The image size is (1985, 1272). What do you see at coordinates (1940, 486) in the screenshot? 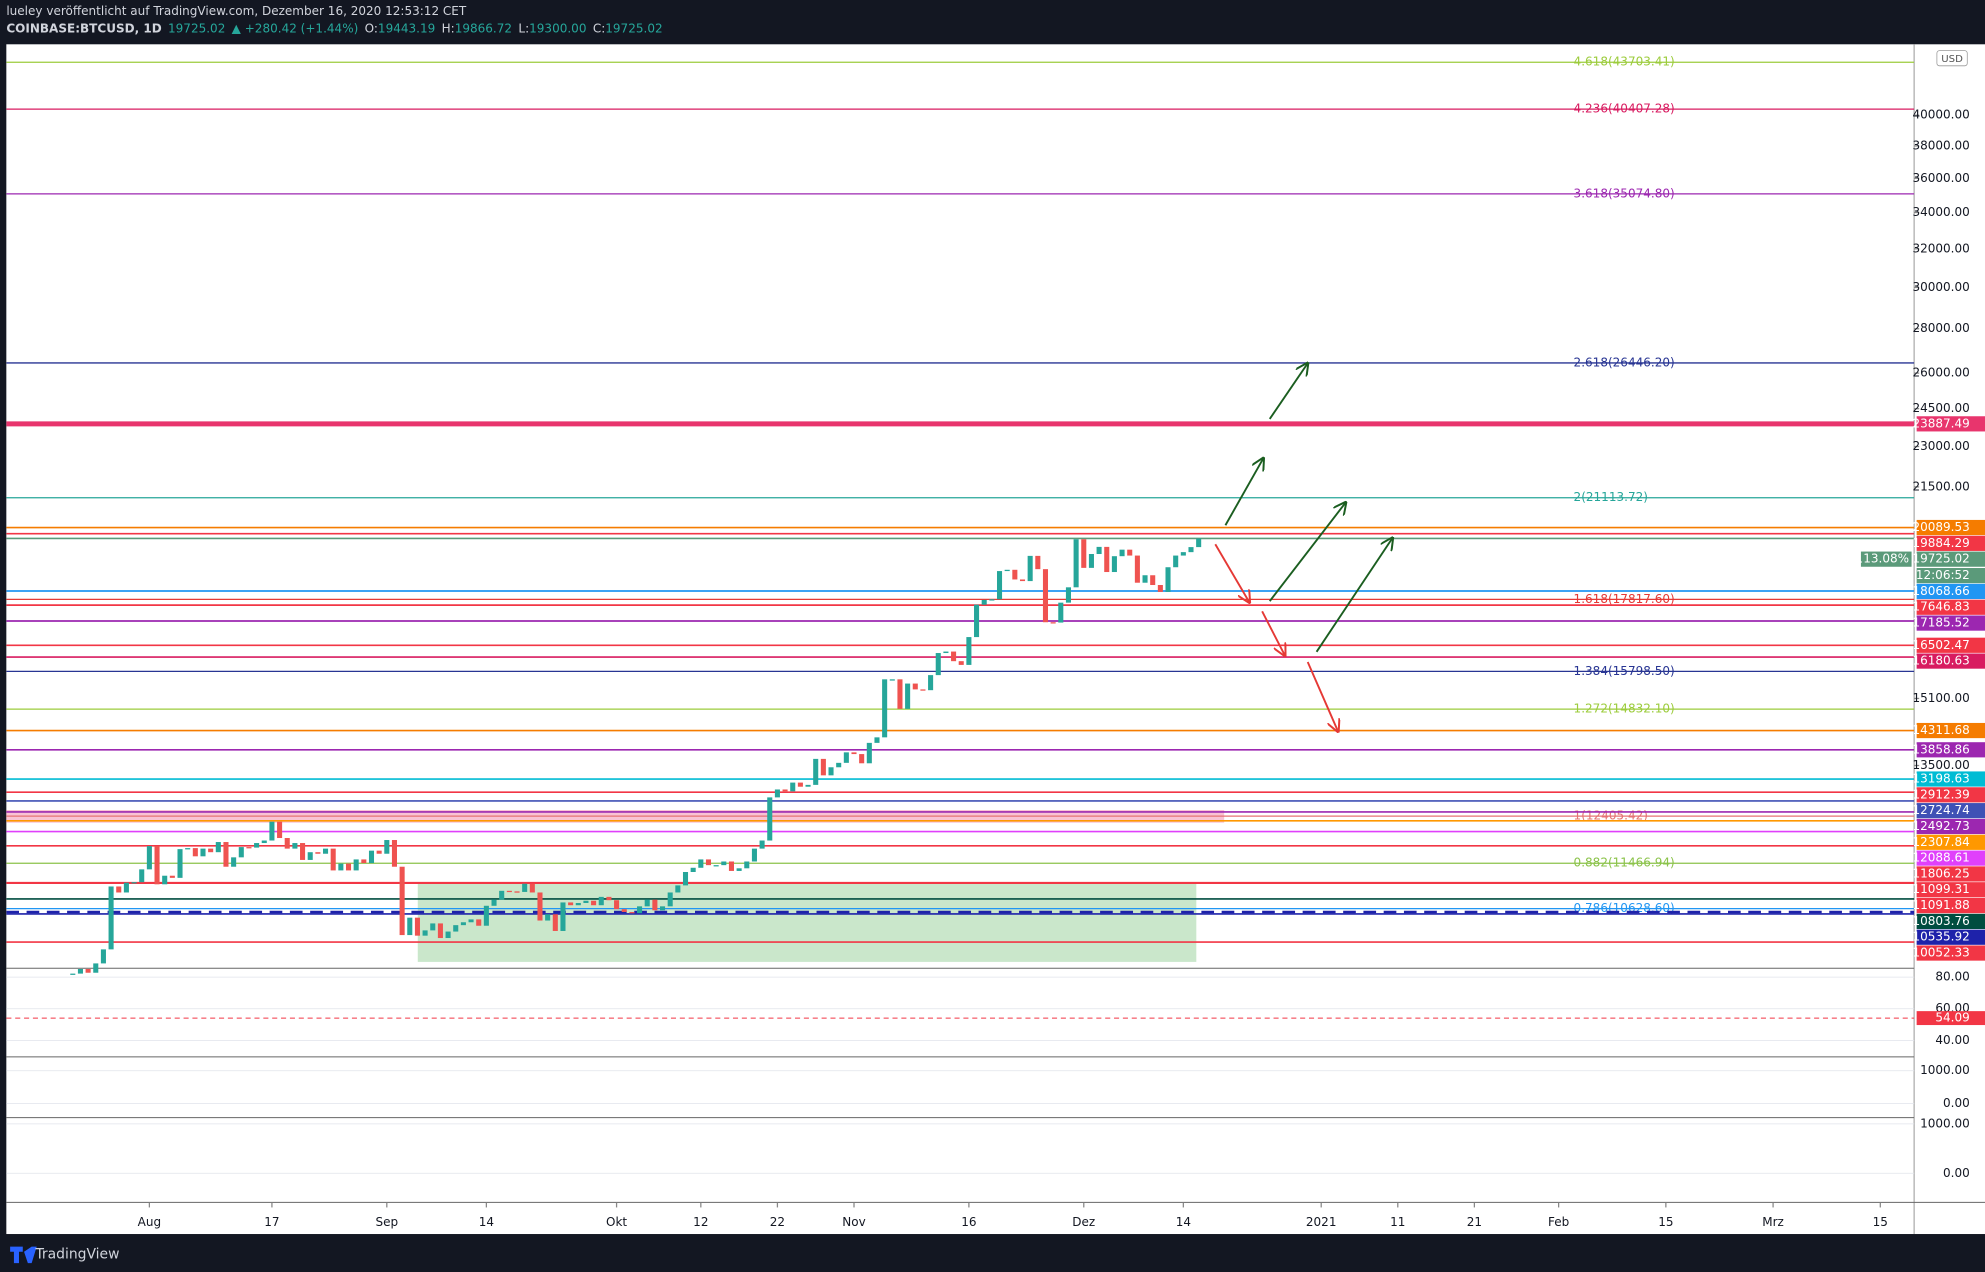
I see `y-tick-label: 21500.00` at bounding box center [1940, 486].